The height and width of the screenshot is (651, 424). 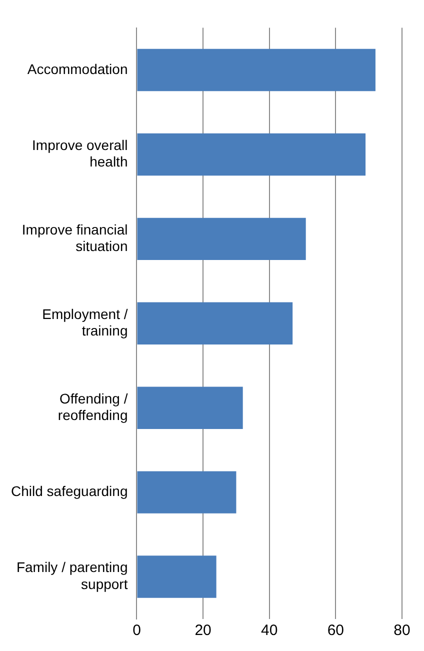 I want to click on y-tick-label: Family / parenting support, so click(x=72, y=575).